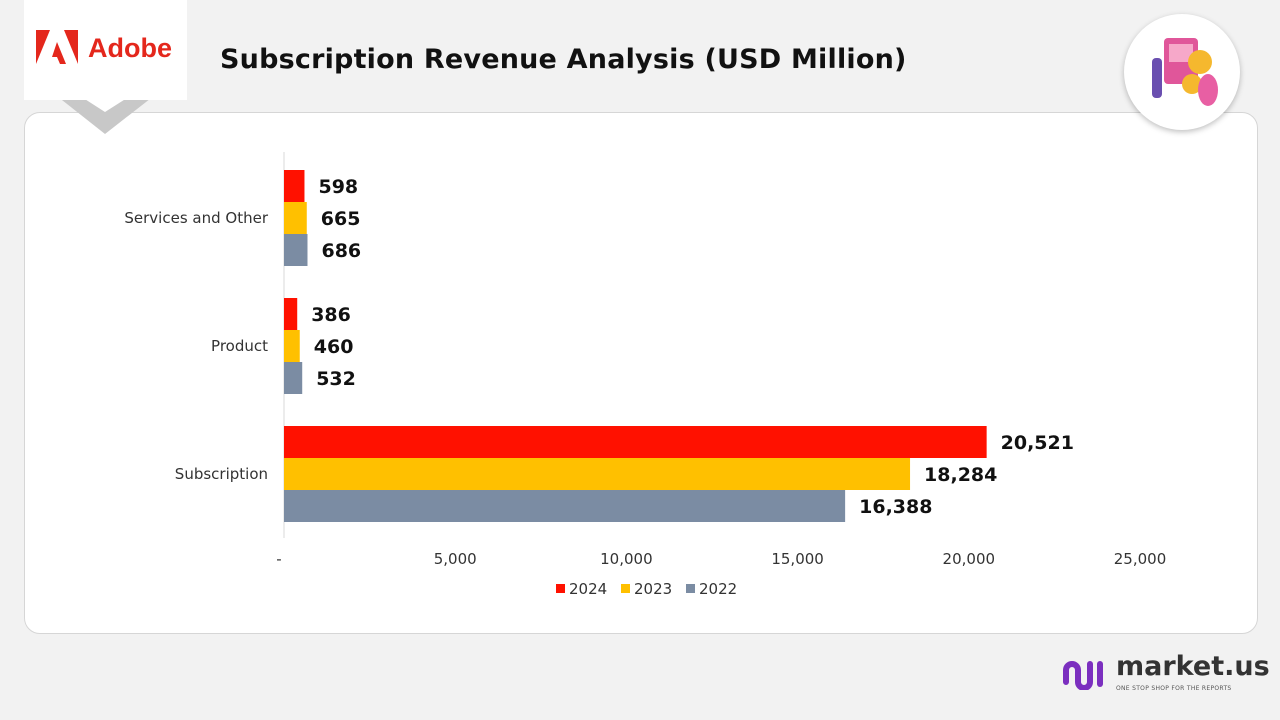 Image resolution: width=1280 pixels, height=720 pixels. What do you see at coordinates (1193, 666) in the screenshot?
I see `marketus-name: market.us` at bounding box center [1193, 666].